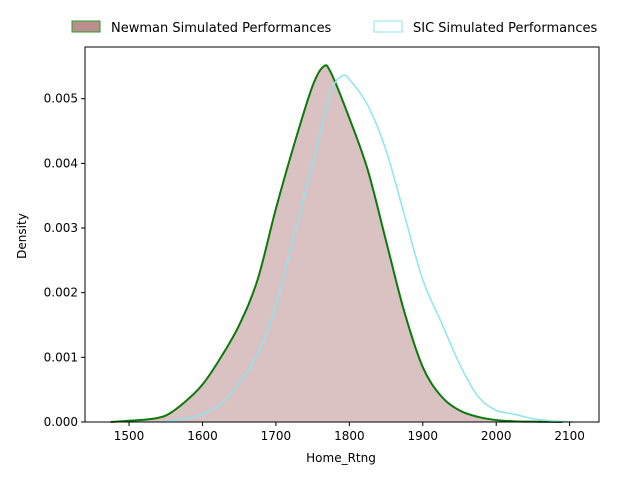  What do you see at coordinates (276, 436) in the screenshot?
I see `x-tick-label: 1700` at bounding box center [276, 436].